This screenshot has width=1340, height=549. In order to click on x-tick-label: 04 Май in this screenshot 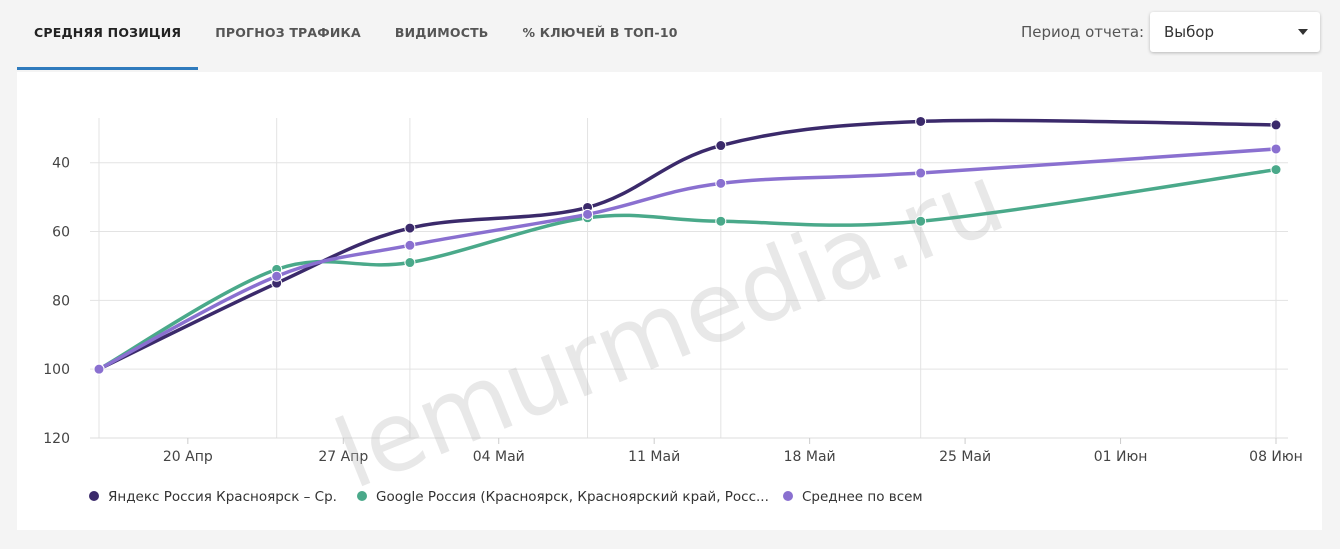, I will do `click(499, 457)`.